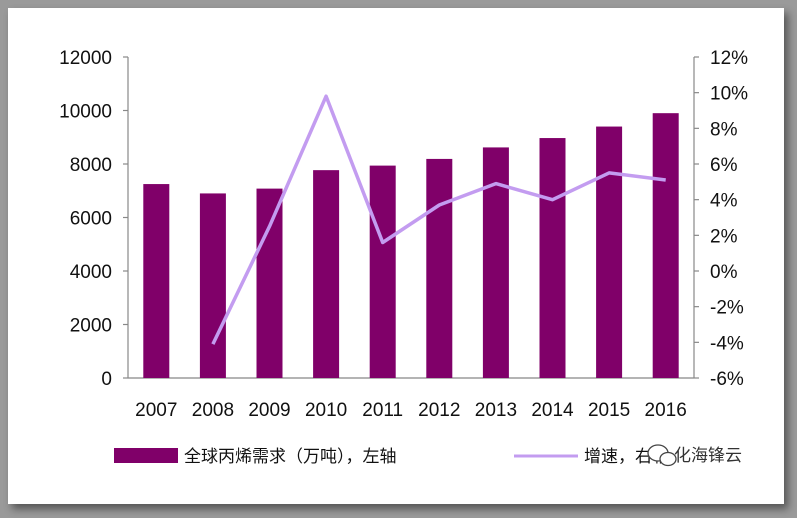  Describe the element at coordinates (290, 456) in the screenshot. I see `legend-bar-label: 全球丙烯需求（万吨），左轴` at that location.